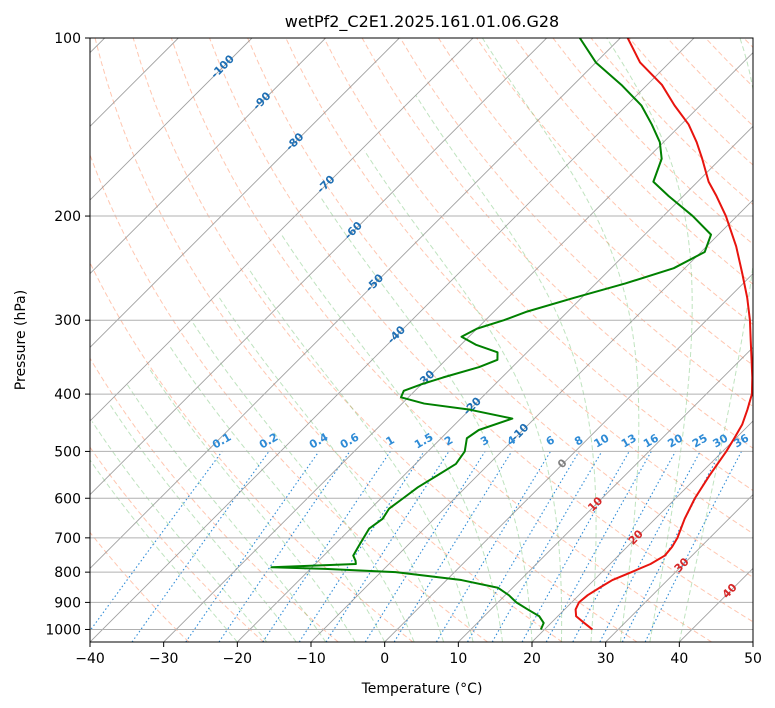  I want to click on mixing-ratio-label: 36, so click(741, 440).